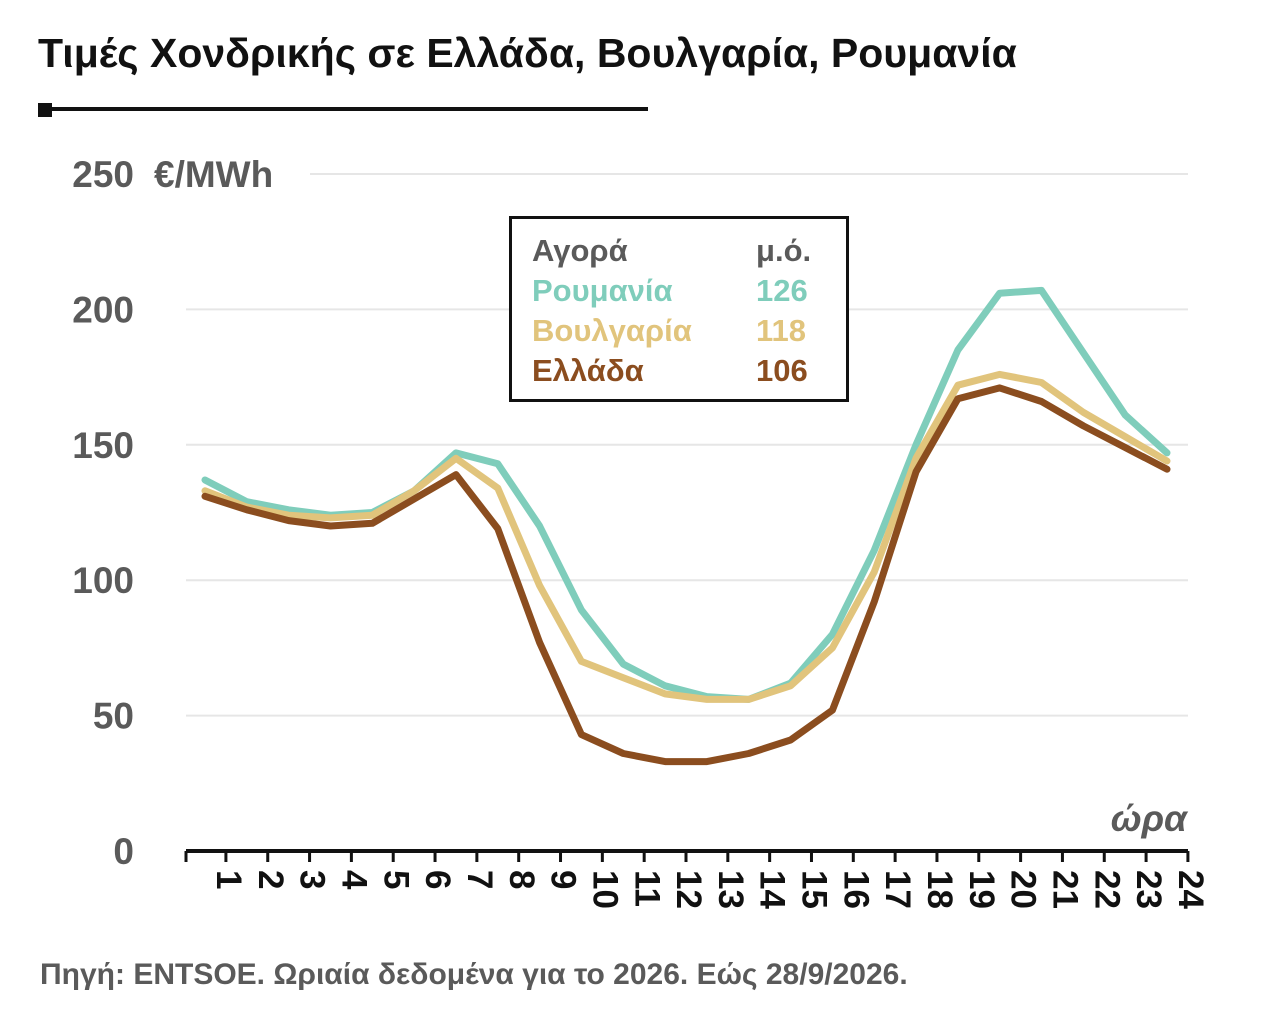 The width and height of the screenshot is (1280, 1018). What do you see at coordinates (1106, 889) in the screenshot?
I see `x-tick-label: 22` at bounding box center [1106, 889].